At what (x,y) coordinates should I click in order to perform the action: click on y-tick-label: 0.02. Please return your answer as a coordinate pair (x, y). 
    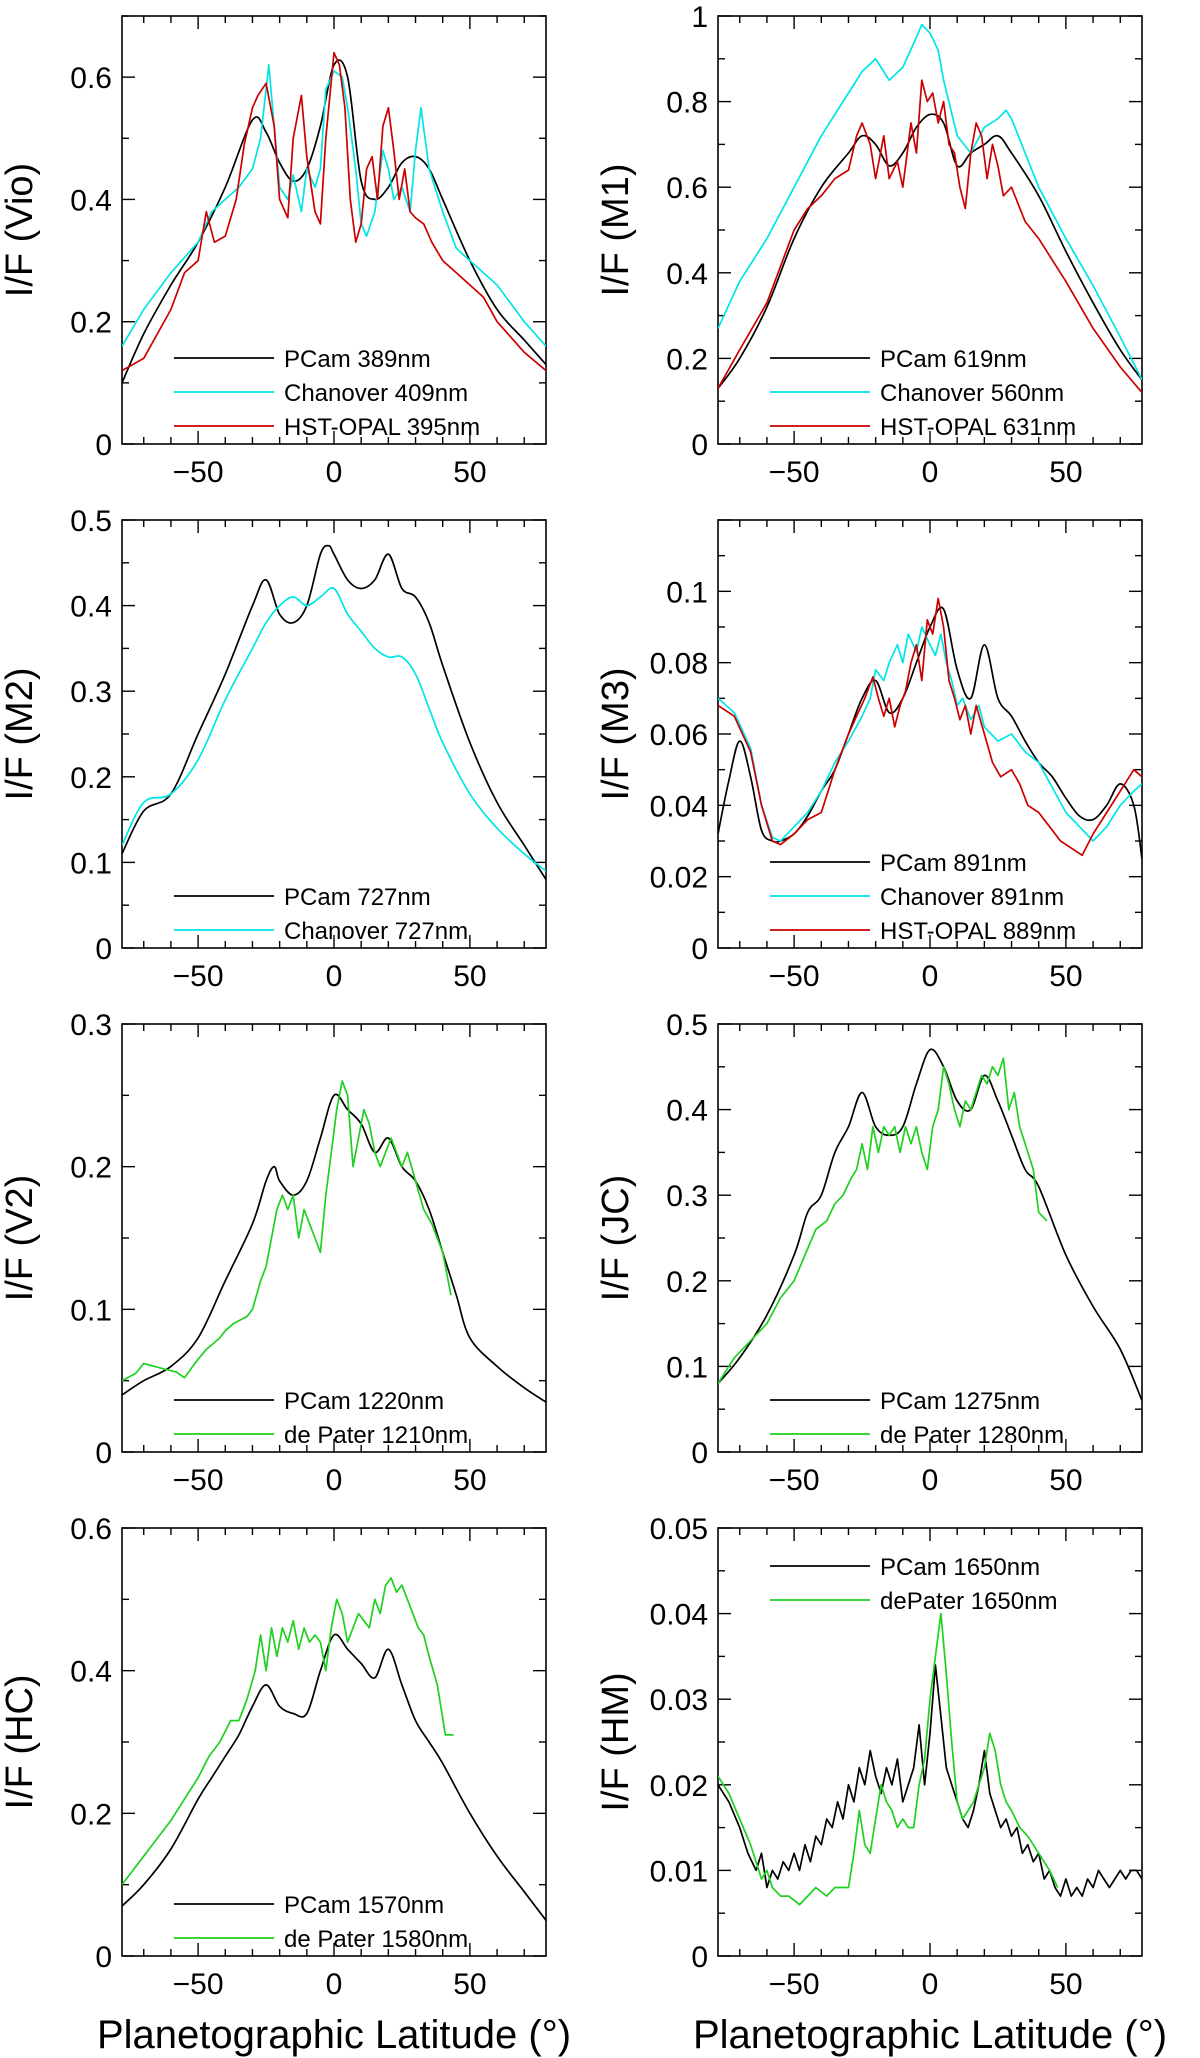
    Looking at the image, I should click on (679, 1786).